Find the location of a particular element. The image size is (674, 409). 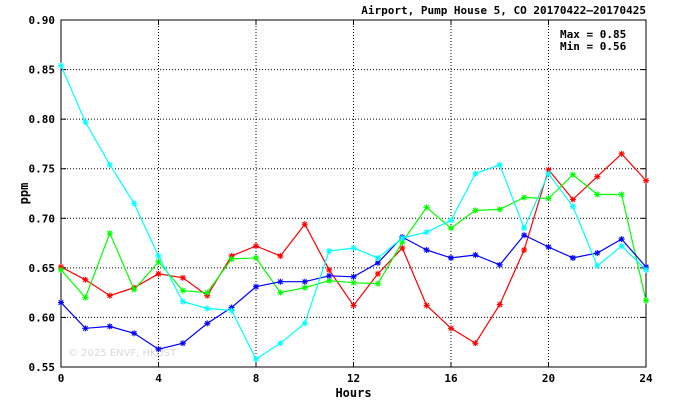

x-tick-label: 20 is located at coordinates (548, 378).